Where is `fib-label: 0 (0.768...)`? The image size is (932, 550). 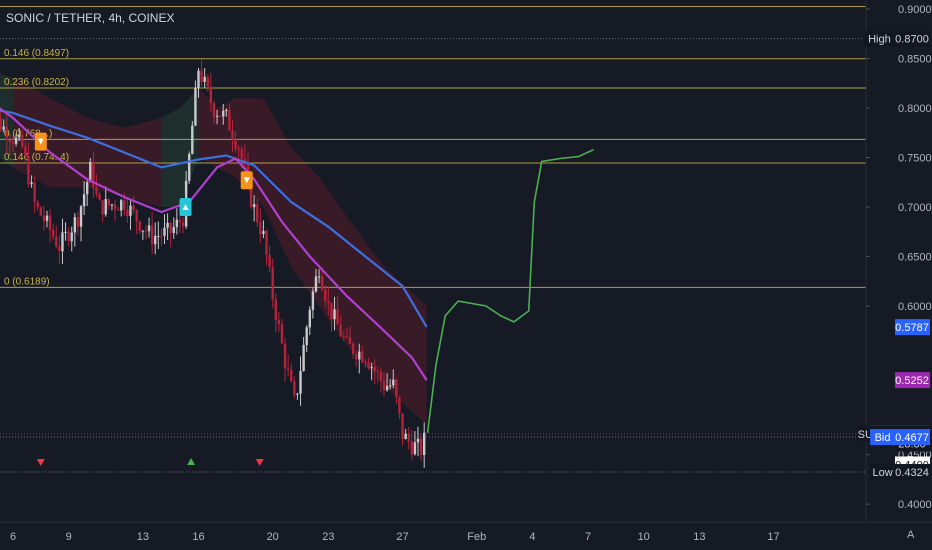 fib-label: 0 (0.768...) is located at coordinates (28, 133).